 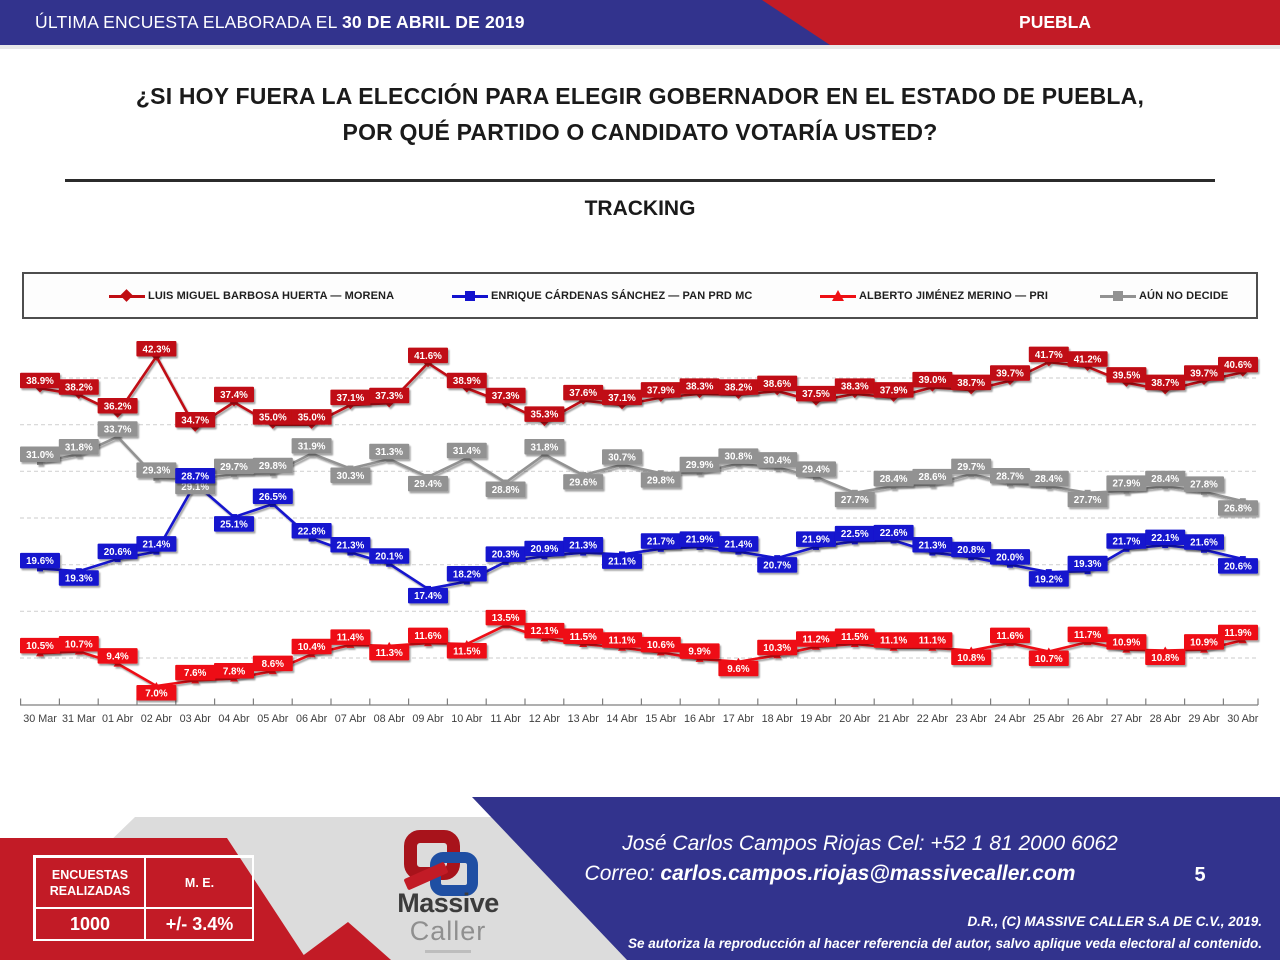 I want to click on header-divider, so click(x=640, y=47).